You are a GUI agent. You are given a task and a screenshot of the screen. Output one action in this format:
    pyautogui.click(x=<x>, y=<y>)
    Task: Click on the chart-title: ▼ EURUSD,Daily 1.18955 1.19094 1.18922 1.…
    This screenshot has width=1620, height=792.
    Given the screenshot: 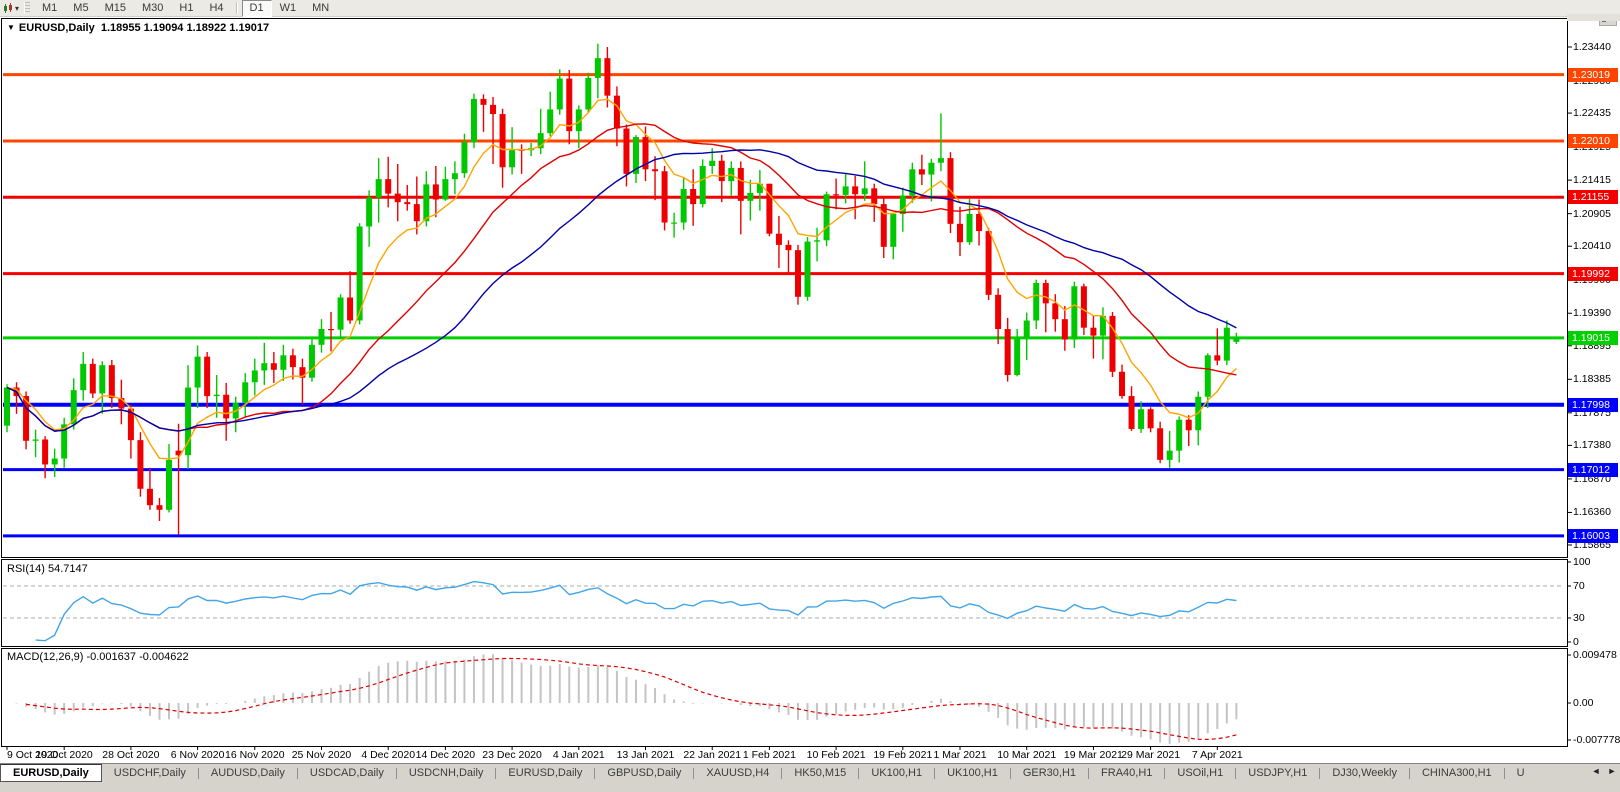 What is the action you would take?
    pyautogui.click(x=138, y=28)
    